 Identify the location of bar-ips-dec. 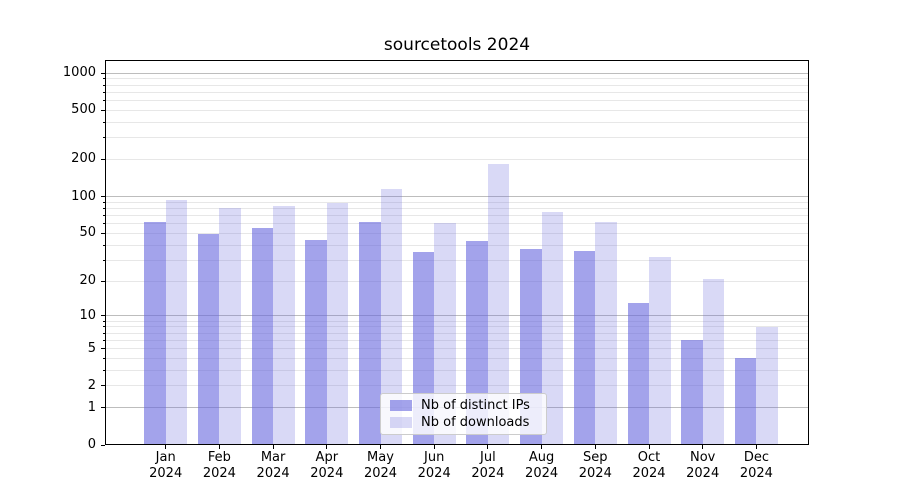
(745, 401).